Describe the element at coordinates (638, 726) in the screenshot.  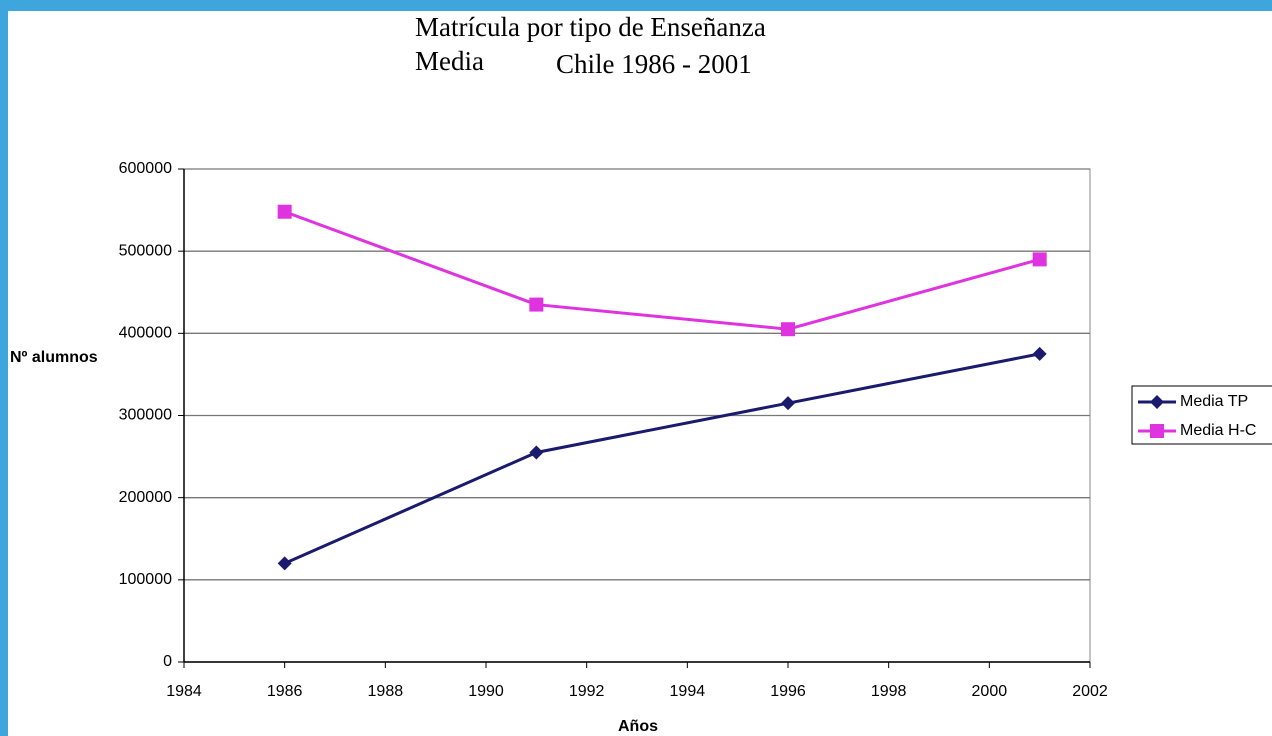
I see `x-axis-label: Años` at that location.